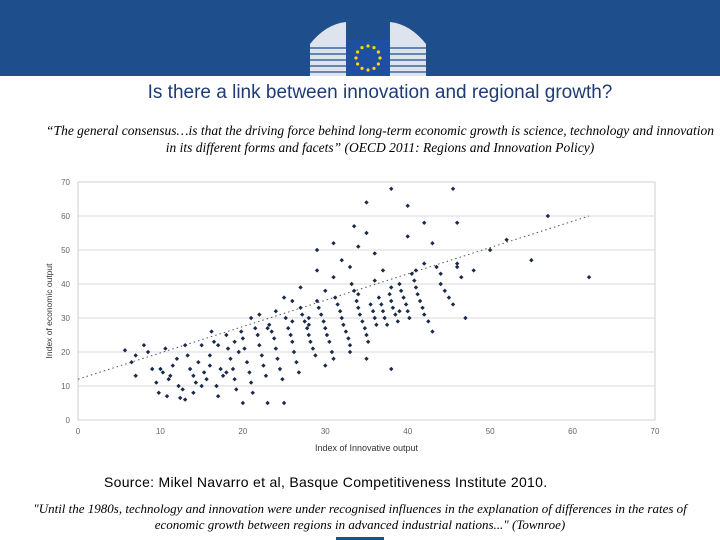 The image size is (720, 540). Describe the element at coordinates (65, 250) in the screenshot. I see `y-tick-label: 50` at that location.